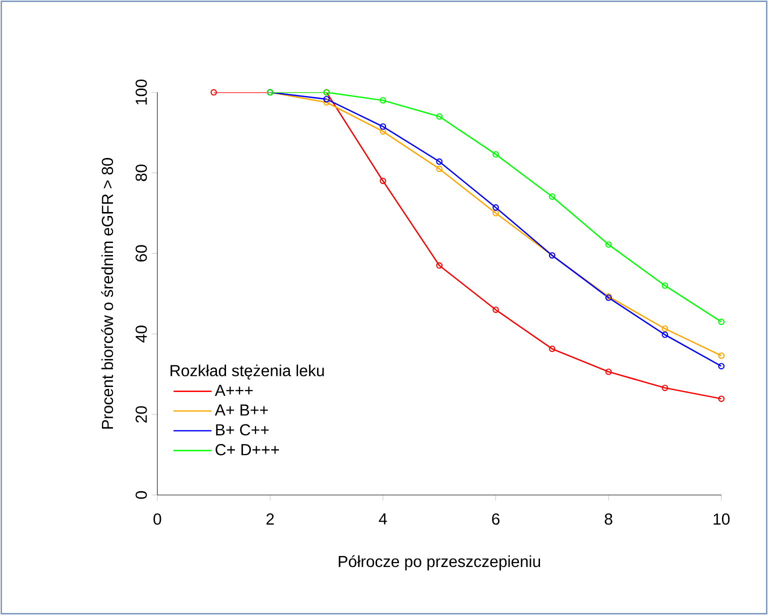  Describe the element at coordinates (233, 390) in the screenshot. I see `legend-label: A+++` at that location.